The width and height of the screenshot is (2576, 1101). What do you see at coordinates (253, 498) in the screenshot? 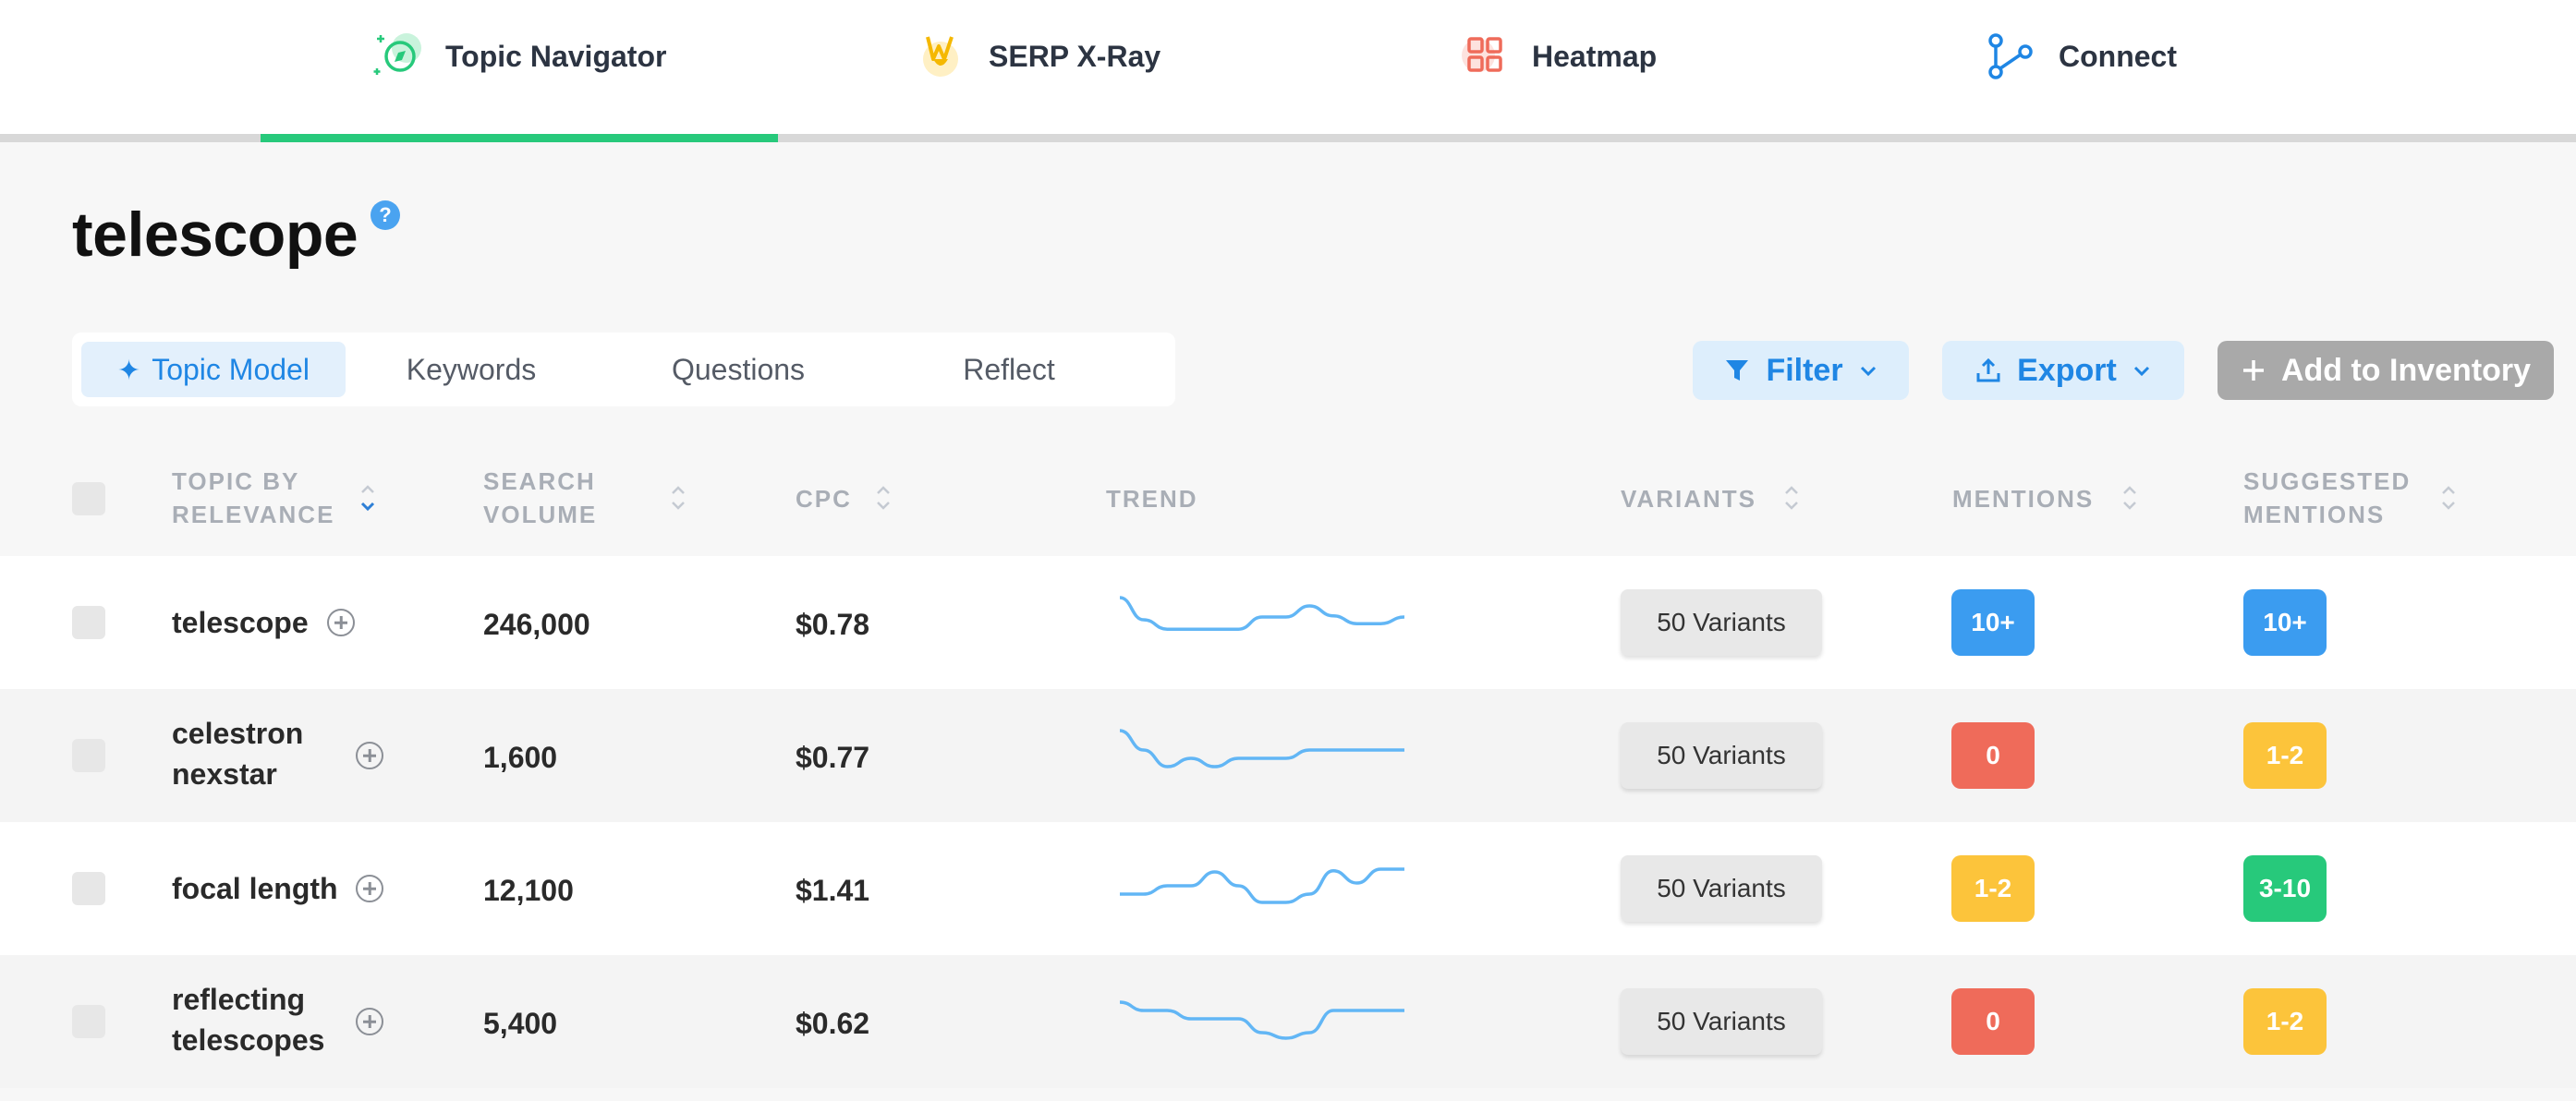
I see `header-topic-by-relevance: TOPIC BY RELEVANCE` at bounding box center [253, 498].